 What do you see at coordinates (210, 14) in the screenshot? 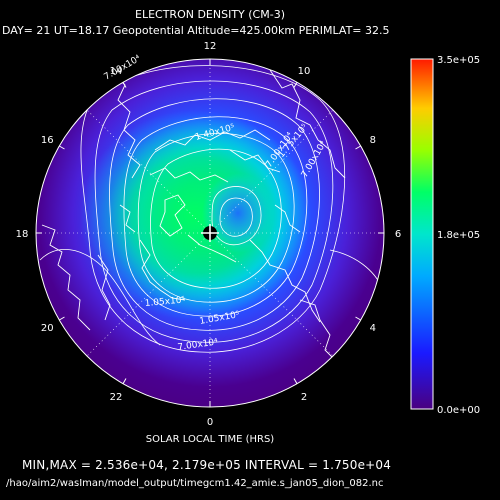
I see `chart-title: ELECTRON DENSITY (CM-3)` at bounding box center [210, 14].